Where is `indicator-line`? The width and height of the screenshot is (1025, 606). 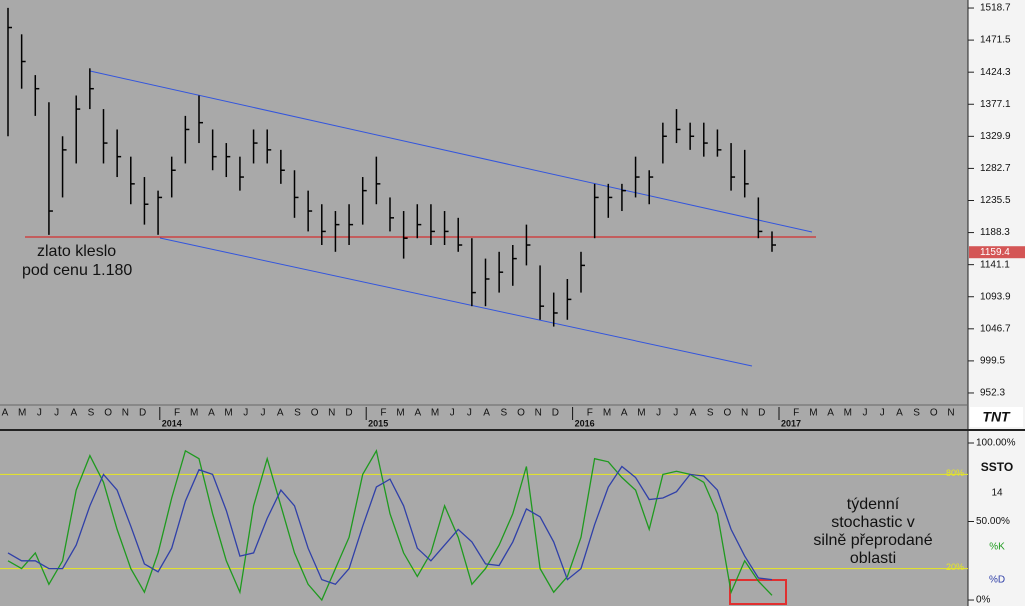
indicator-line is located at coordinates (390, 525).